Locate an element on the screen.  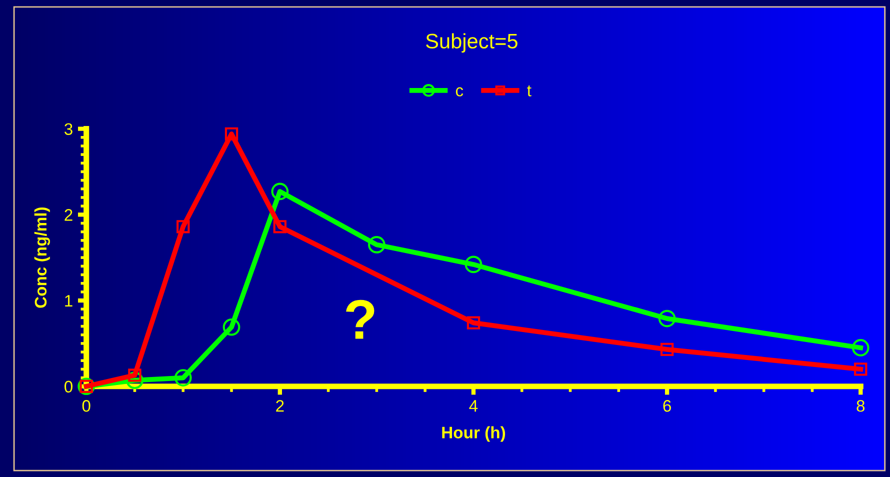
x-tick-label: 2 is located at coordinates (280, 406).